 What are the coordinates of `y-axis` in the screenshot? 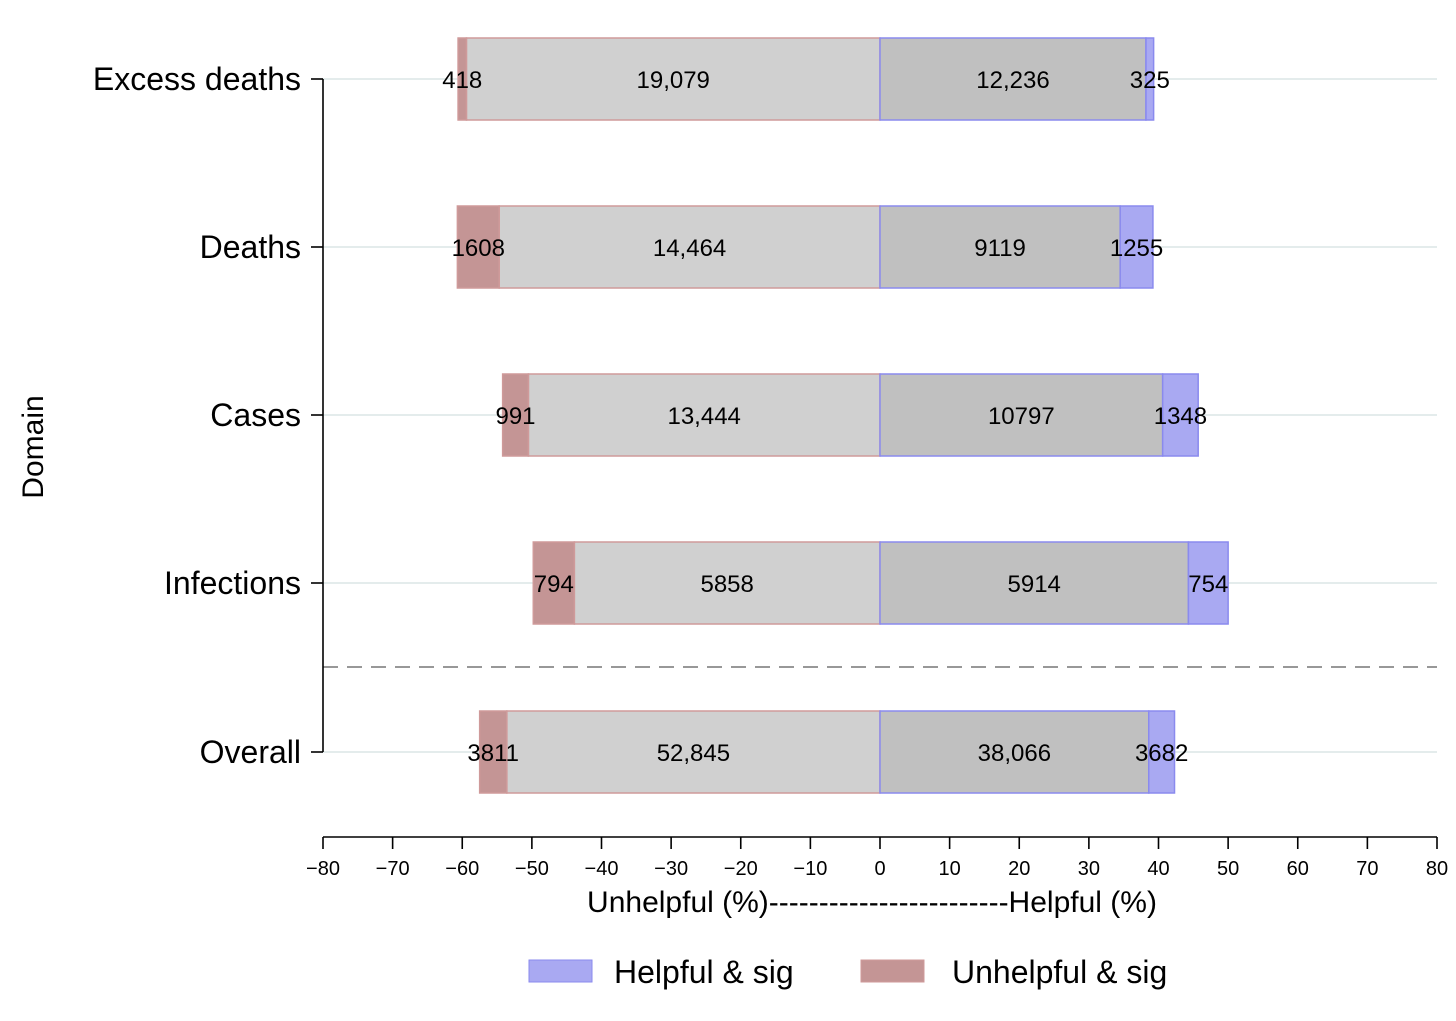 It's located at (317, 415).